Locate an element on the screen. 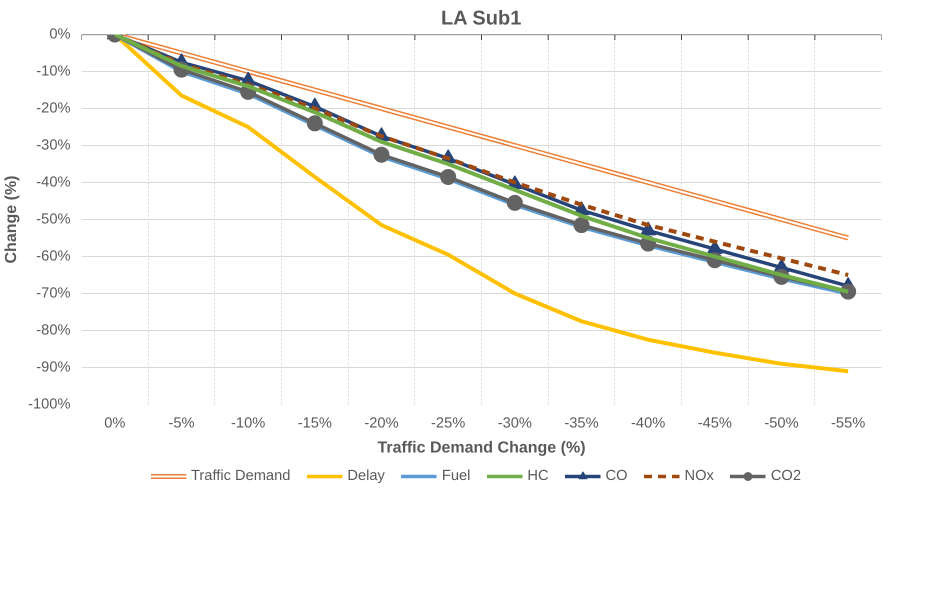 The width and height of the screenshot is (949, 598). y-tick-label: -30% is located at coordinates (53, 146).